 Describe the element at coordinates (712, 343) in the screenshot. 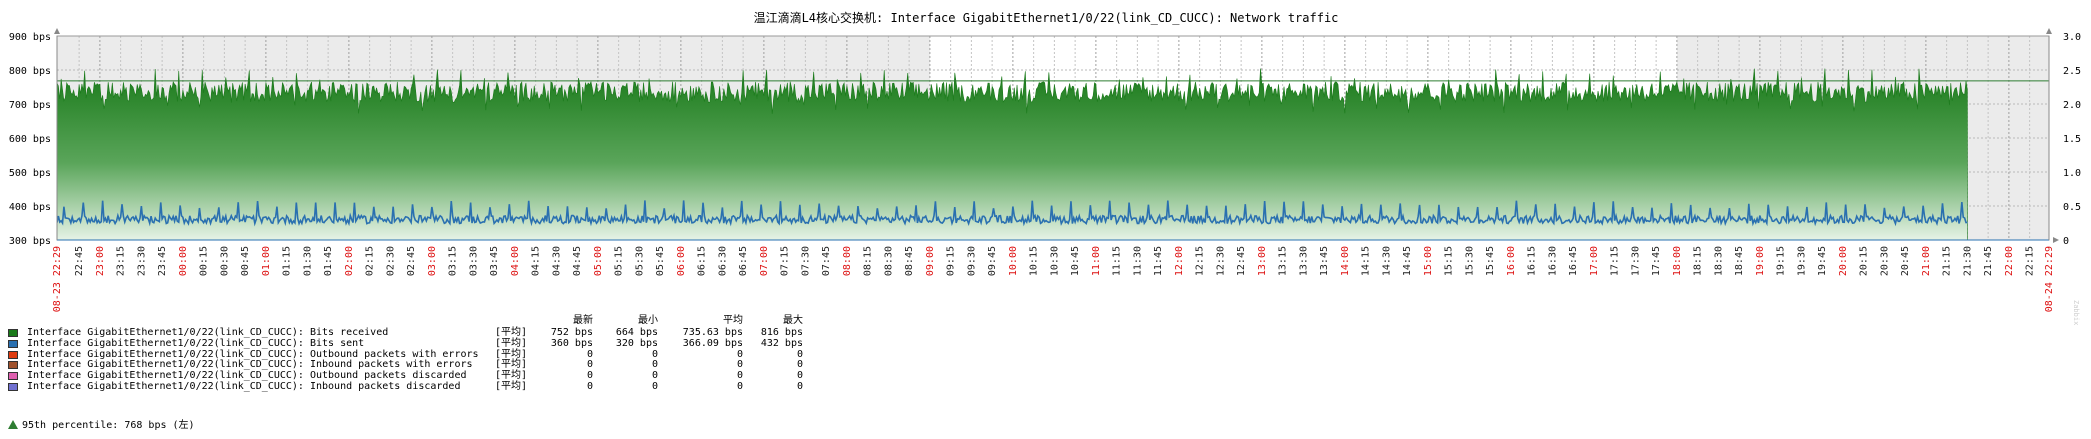

I see `legend-avg: 366.09 bps` at that location.